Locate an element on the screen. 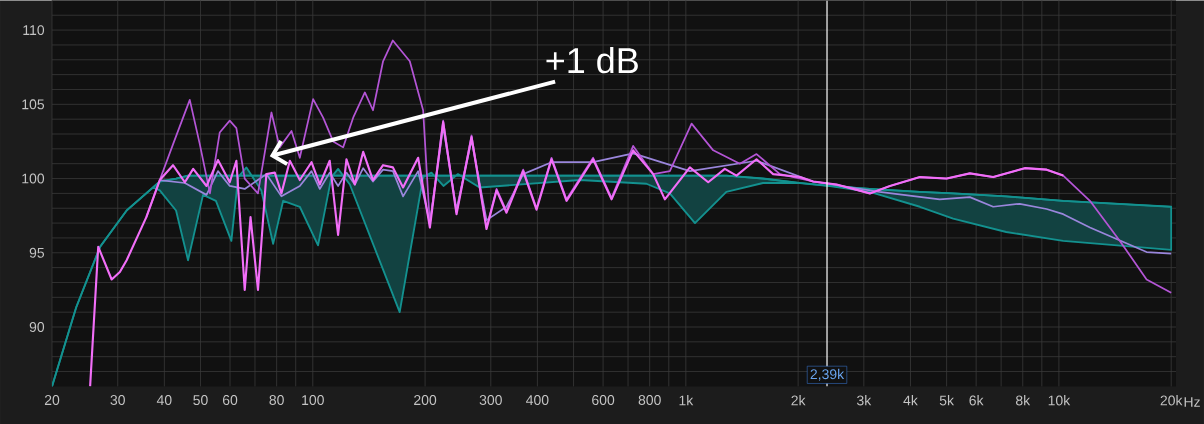 This screenshot has width=1204, height=424. x-tick-label: 30 is located at coordinates (117, 399).